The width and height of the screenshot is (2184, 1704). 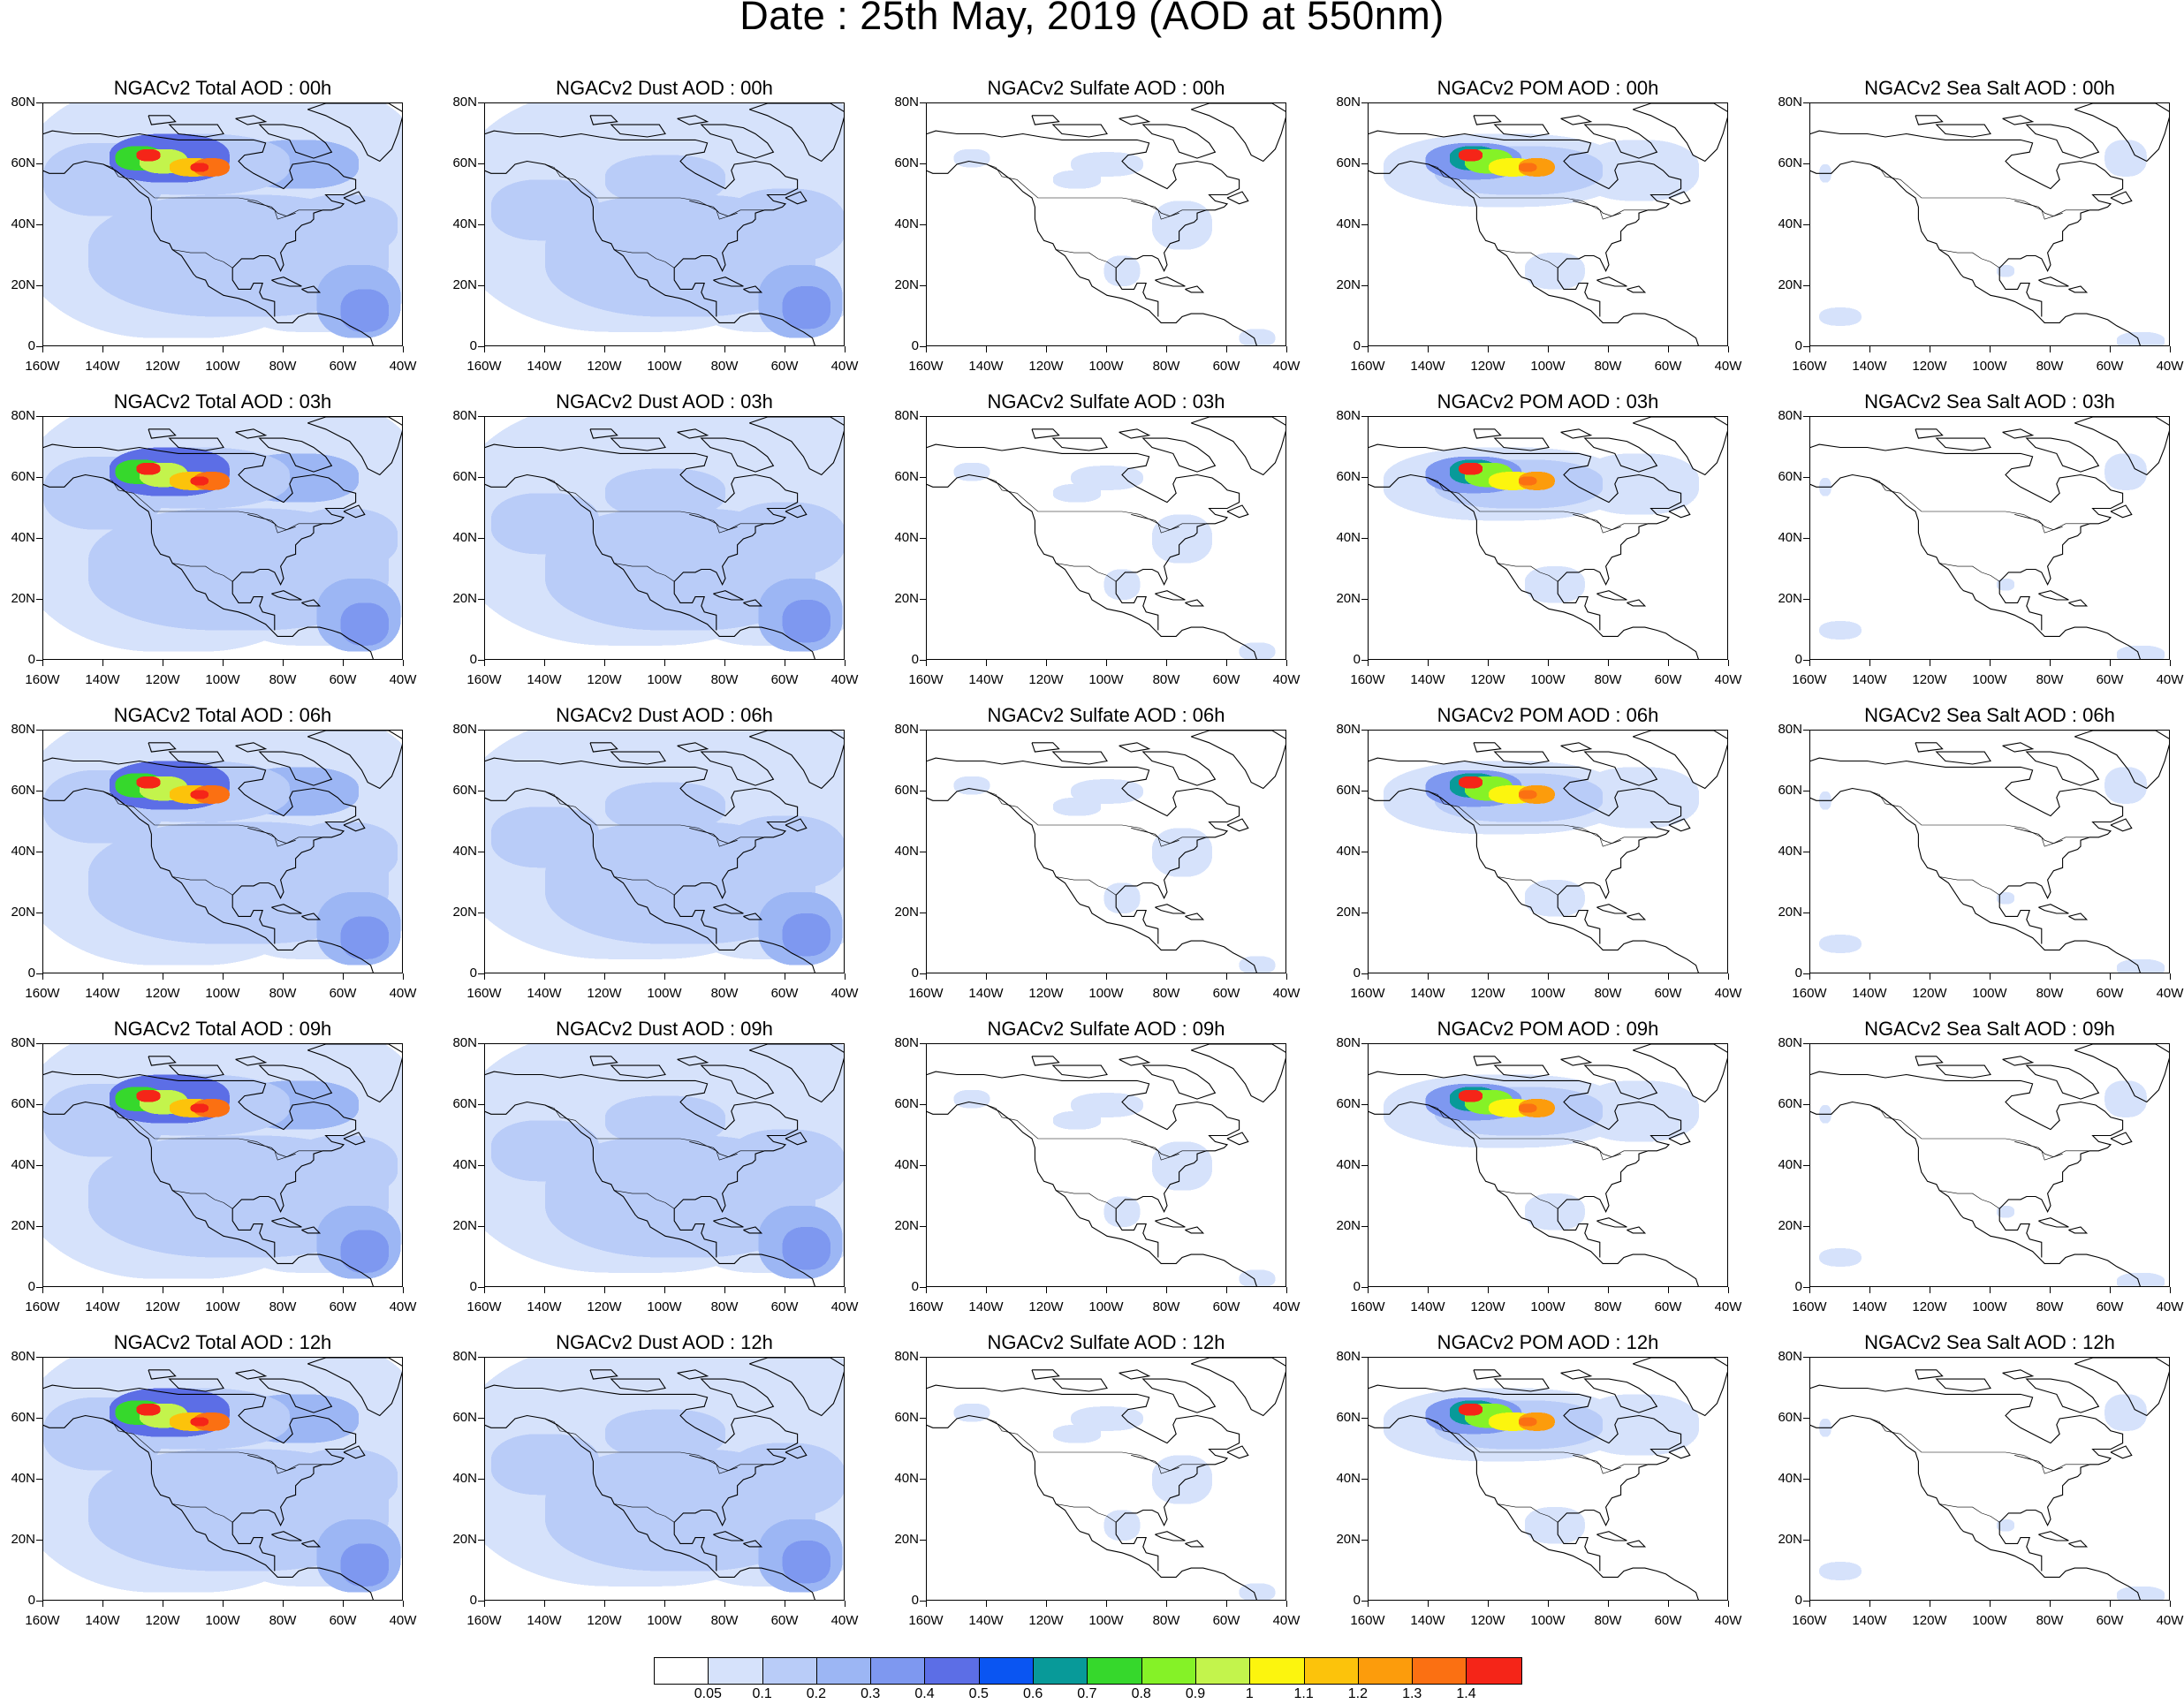 What do you see at coordinates (1548, 401) in the screenshot?
I see `panel-title: NGACv2 POM AOD : 03h` at bounding box center [1548, 401].